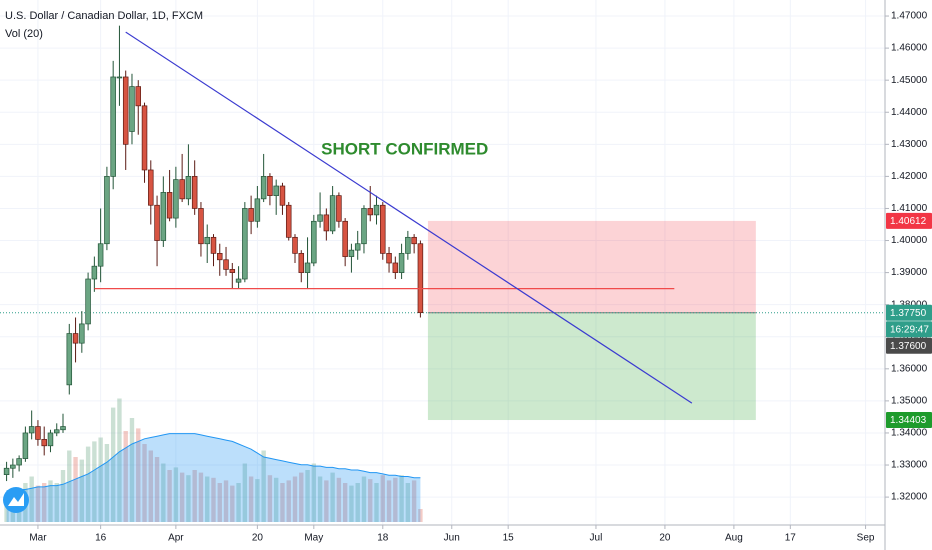 This screenshot has height=550, width=932. What do you see at coordinates (176, 538) in the screenshot?
I see `x-tick-label: Apr` at bounding box center [176, 538].